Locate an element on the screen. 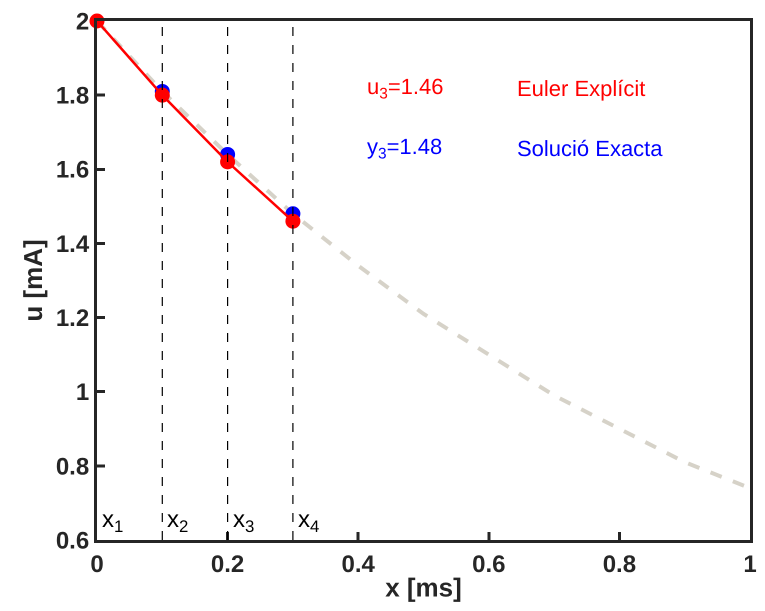 The image size is (765, 611). y-tick-label: 1.4 is located at coordinates (73, 244).